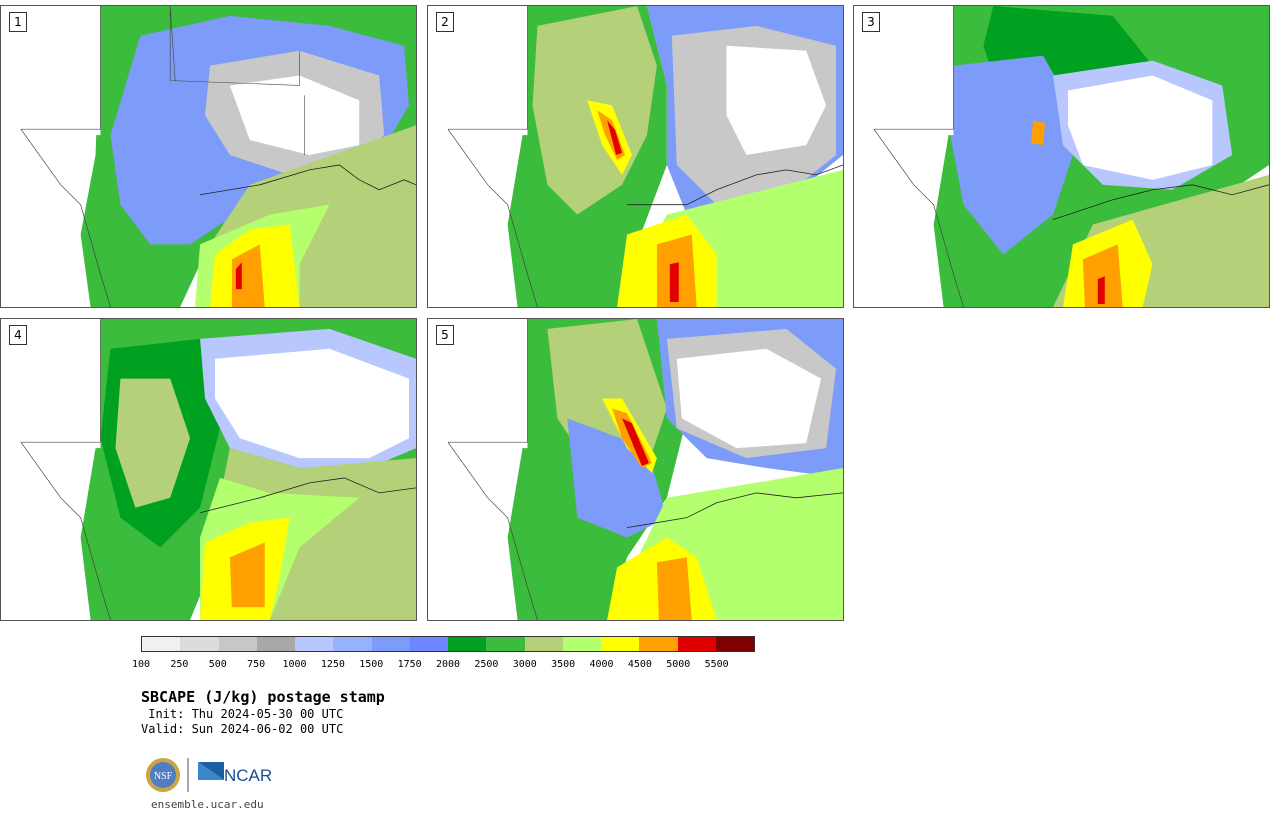 Image resolution: width=1280 pixels, height=815 pixels. What do you see at coordinates (448, 664) in the screenshot?
I see `colorbar-tick-label: 2000` at bounding box center [448, 664].